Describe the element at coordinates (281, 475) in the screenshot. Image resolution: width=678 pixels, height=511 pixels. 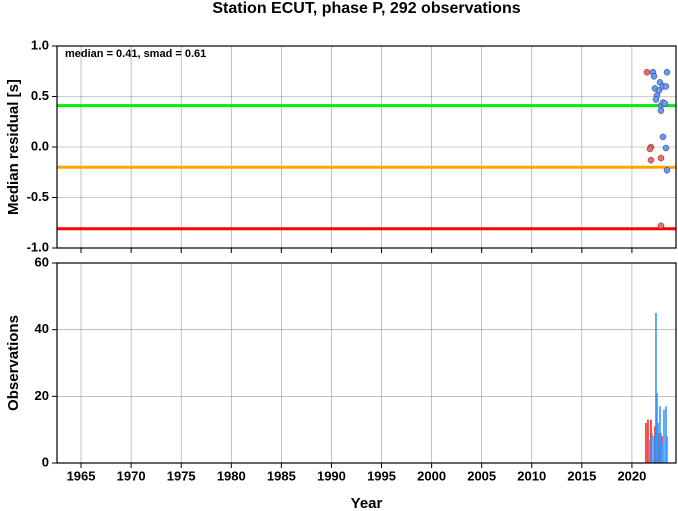
I see `x-tick-label: 1985` at that location.